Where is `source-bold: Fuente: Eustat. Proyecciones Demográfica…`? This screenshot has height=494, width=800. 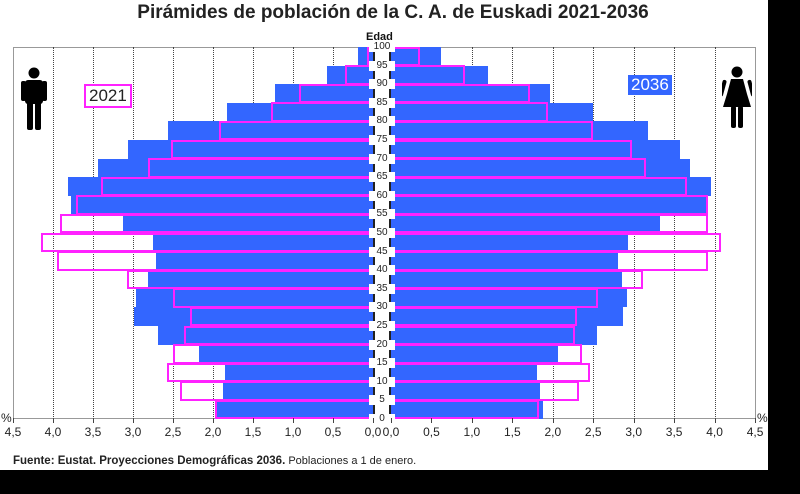
source-bold: Fuente: Eustat. Proyecciones Demográfica… is located at coordinates (149, 461).